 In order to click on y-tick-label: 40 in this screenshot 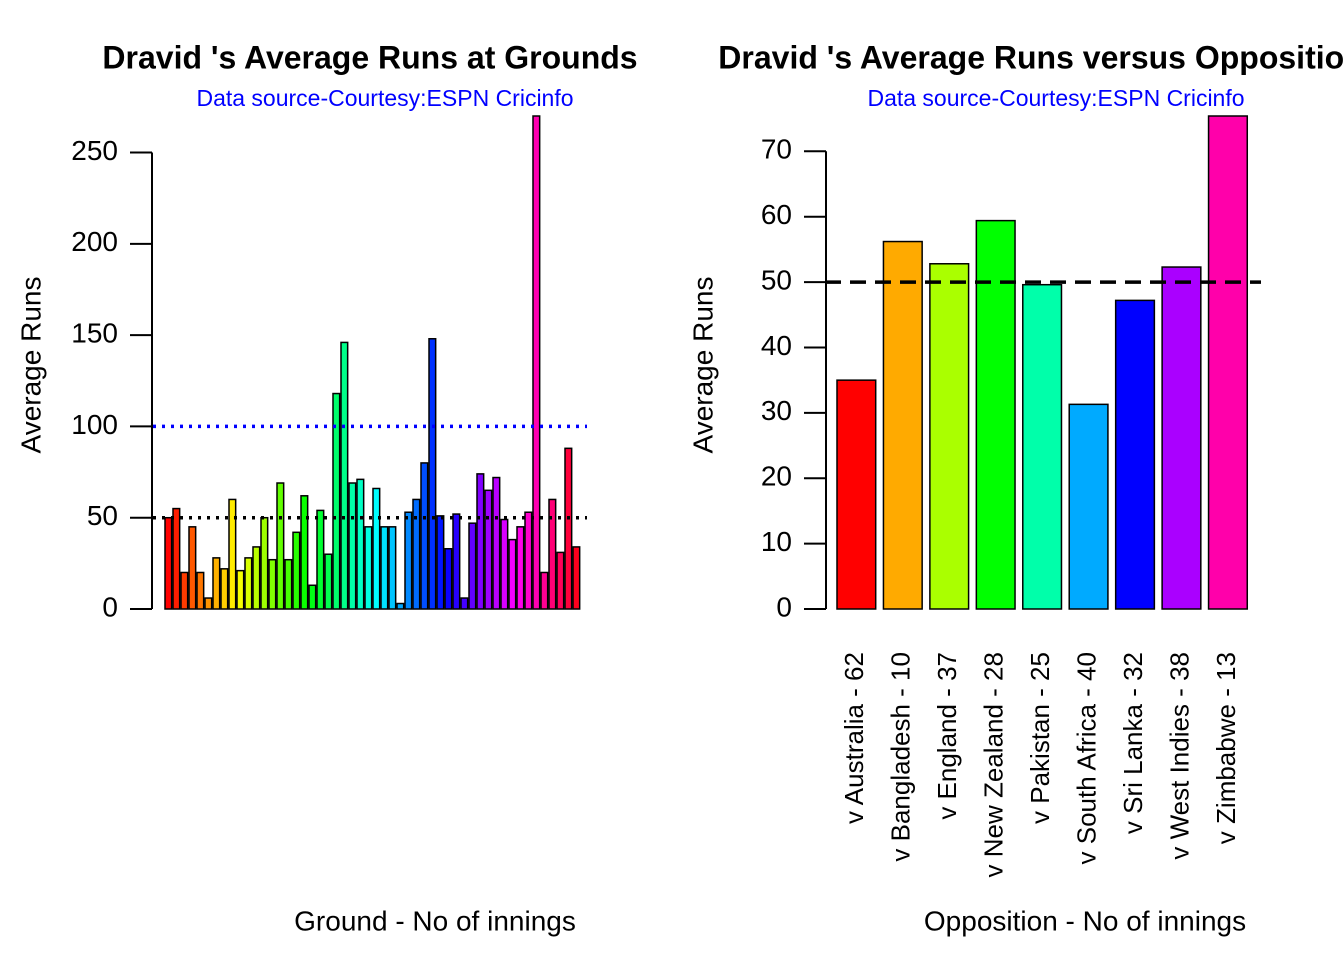, I will do `click(776, 345)`.